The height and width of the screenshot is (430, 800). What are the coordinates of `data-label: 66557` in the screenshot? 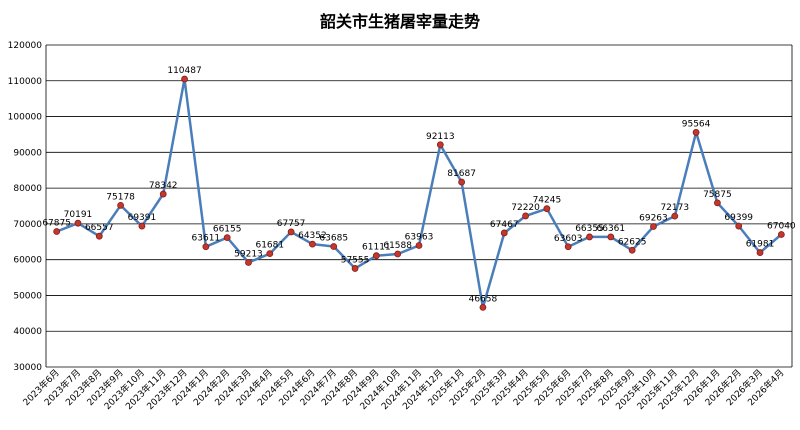 It's located at (99, 228).